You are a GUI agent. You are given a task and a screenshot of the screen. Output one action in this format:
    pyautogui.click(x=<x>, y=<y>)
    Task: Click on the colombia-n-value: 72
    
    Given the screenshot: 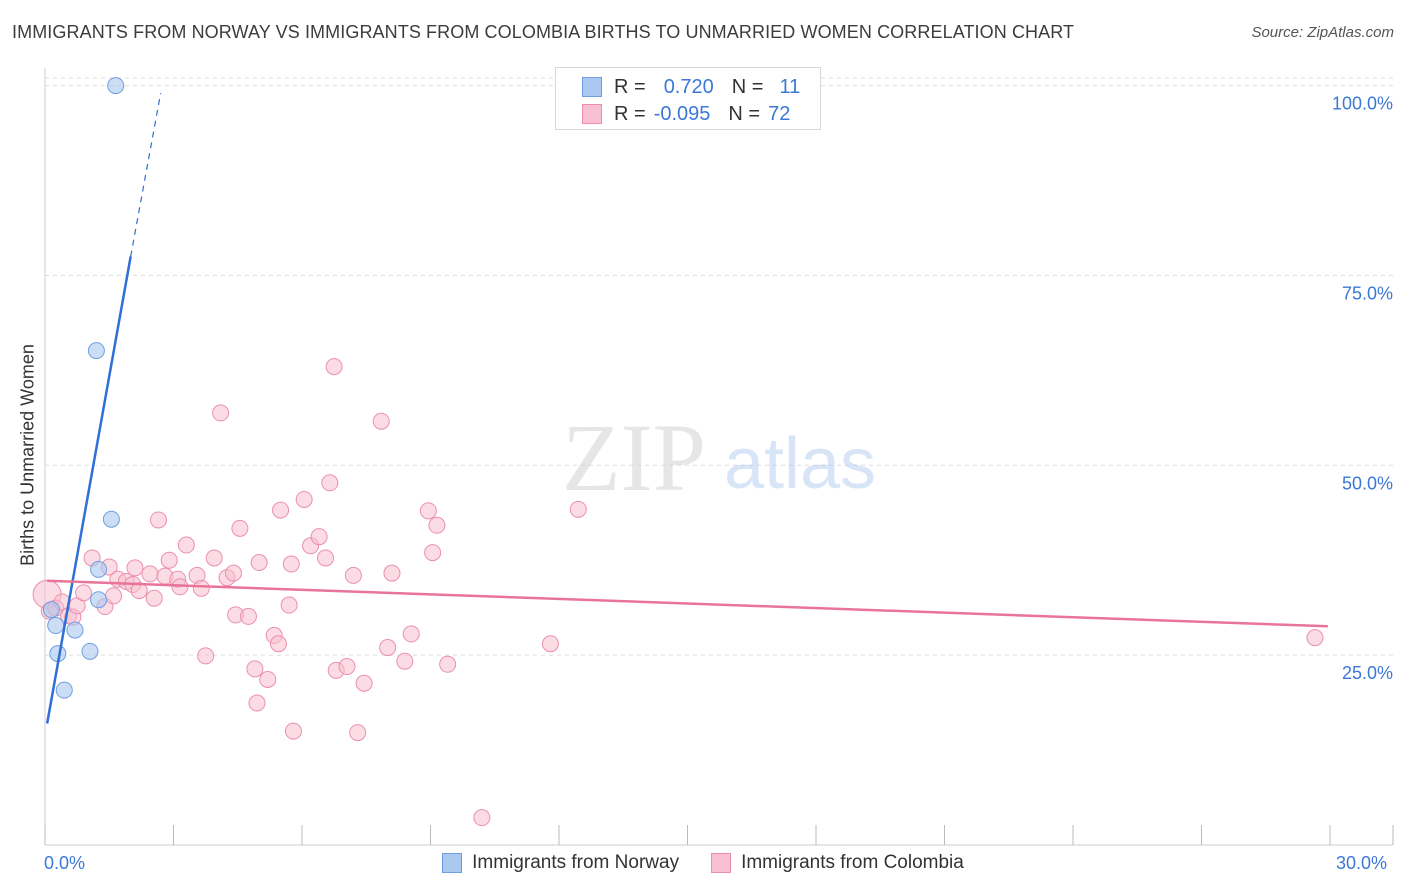 What is the action you would take?
    pyautogui.click(x=779, y=113)
    